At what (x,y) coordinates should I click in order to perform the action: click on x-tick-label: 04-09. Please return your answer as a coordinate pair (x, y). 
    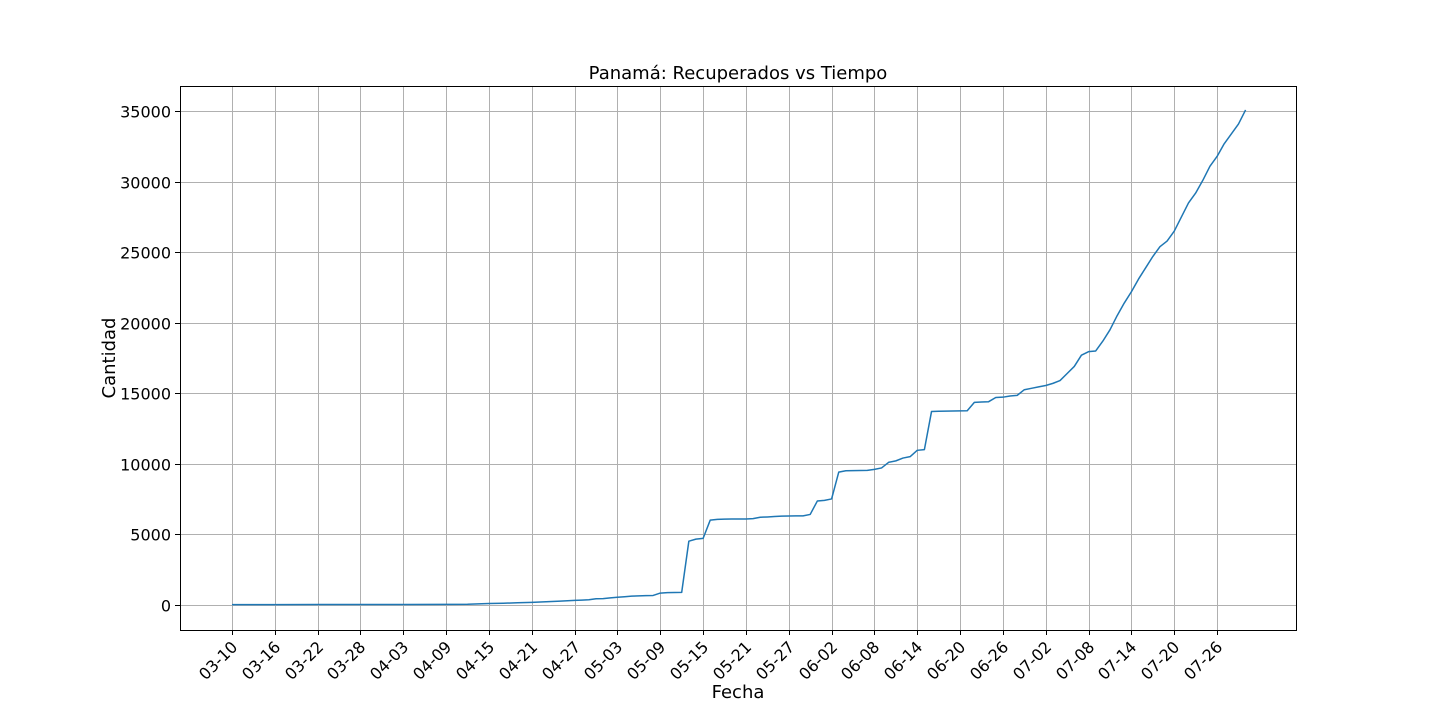
    Looking at the image, I should click on (432, 660).